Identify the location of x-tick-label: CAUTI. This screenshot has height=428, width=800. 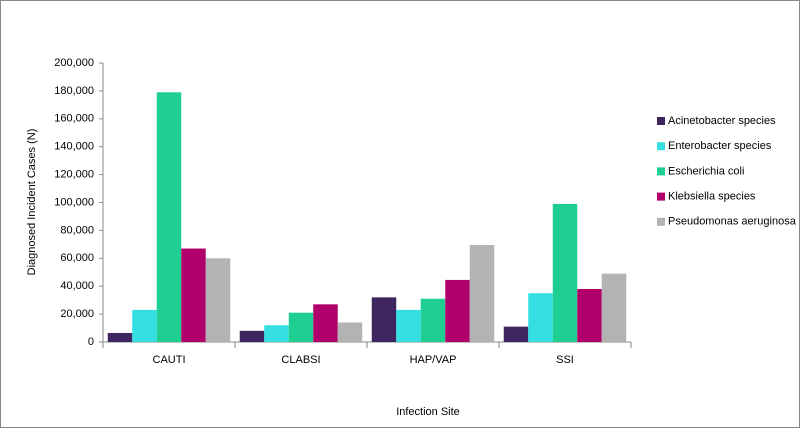
(169, 360).